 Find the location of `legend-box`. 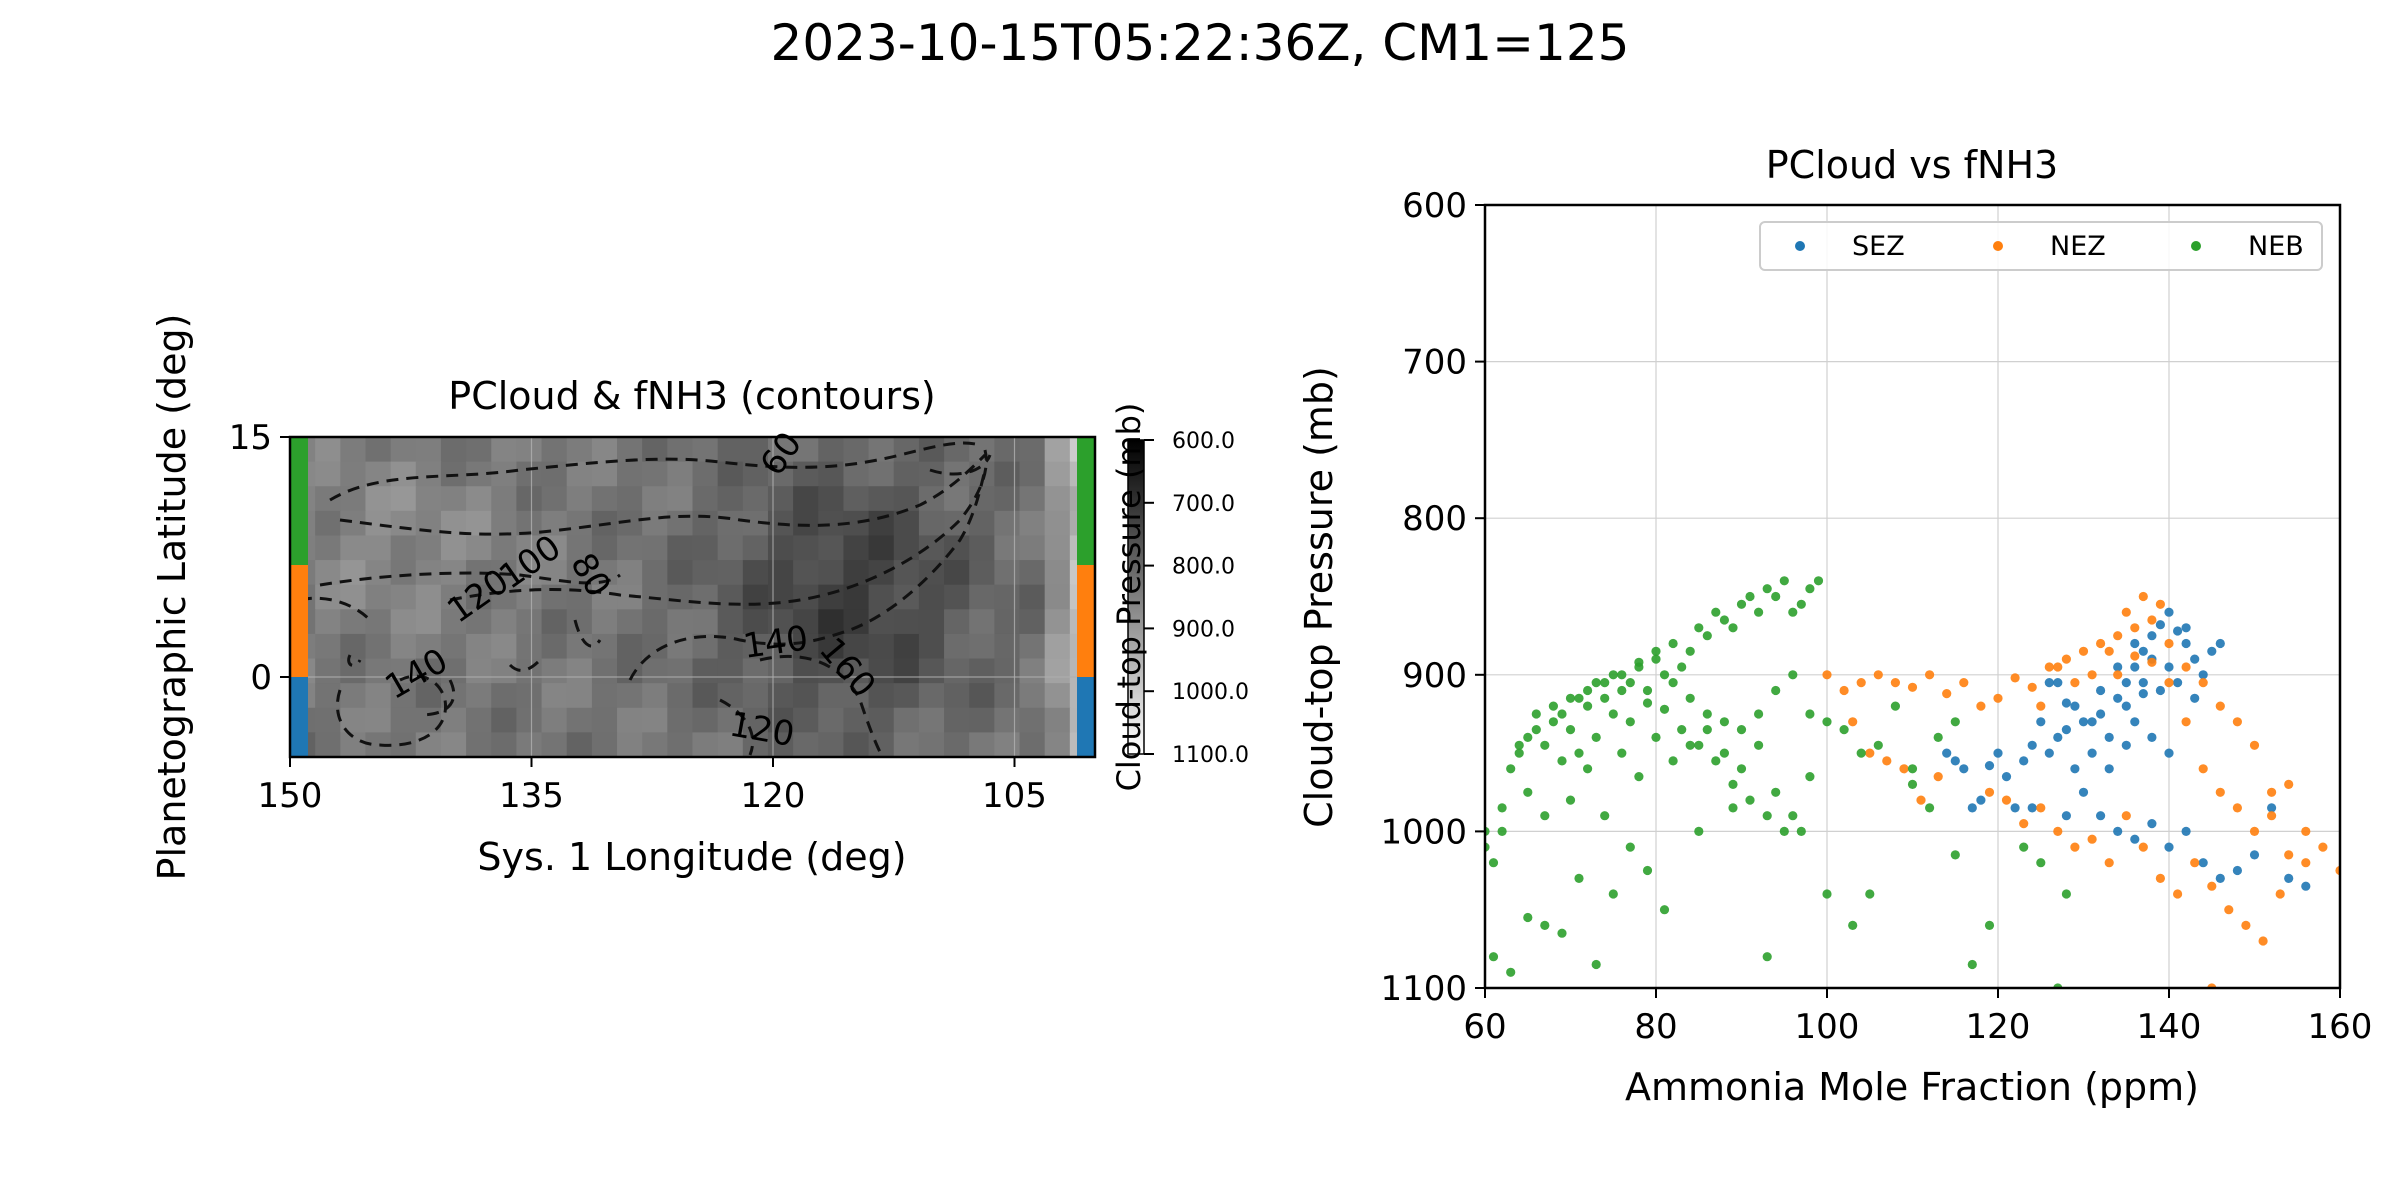

legend-box is located at coordinates (2041, 246).